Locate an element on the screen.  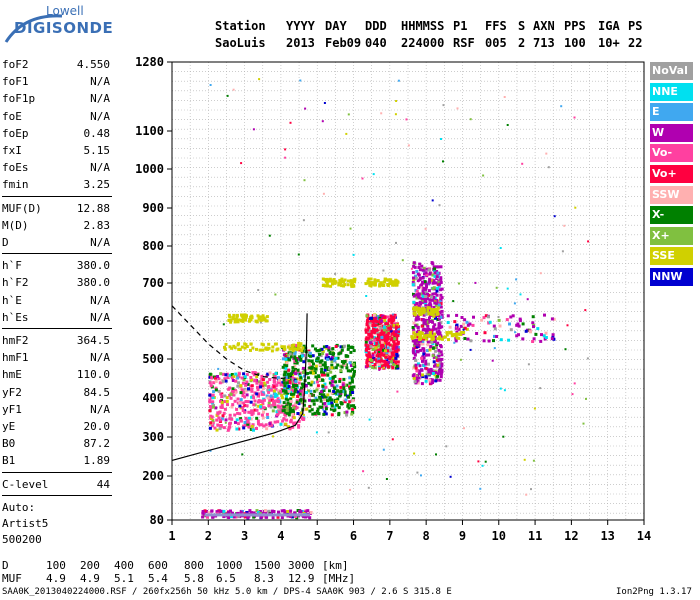
legend-item-w: W is located at coordinates (671, 132).